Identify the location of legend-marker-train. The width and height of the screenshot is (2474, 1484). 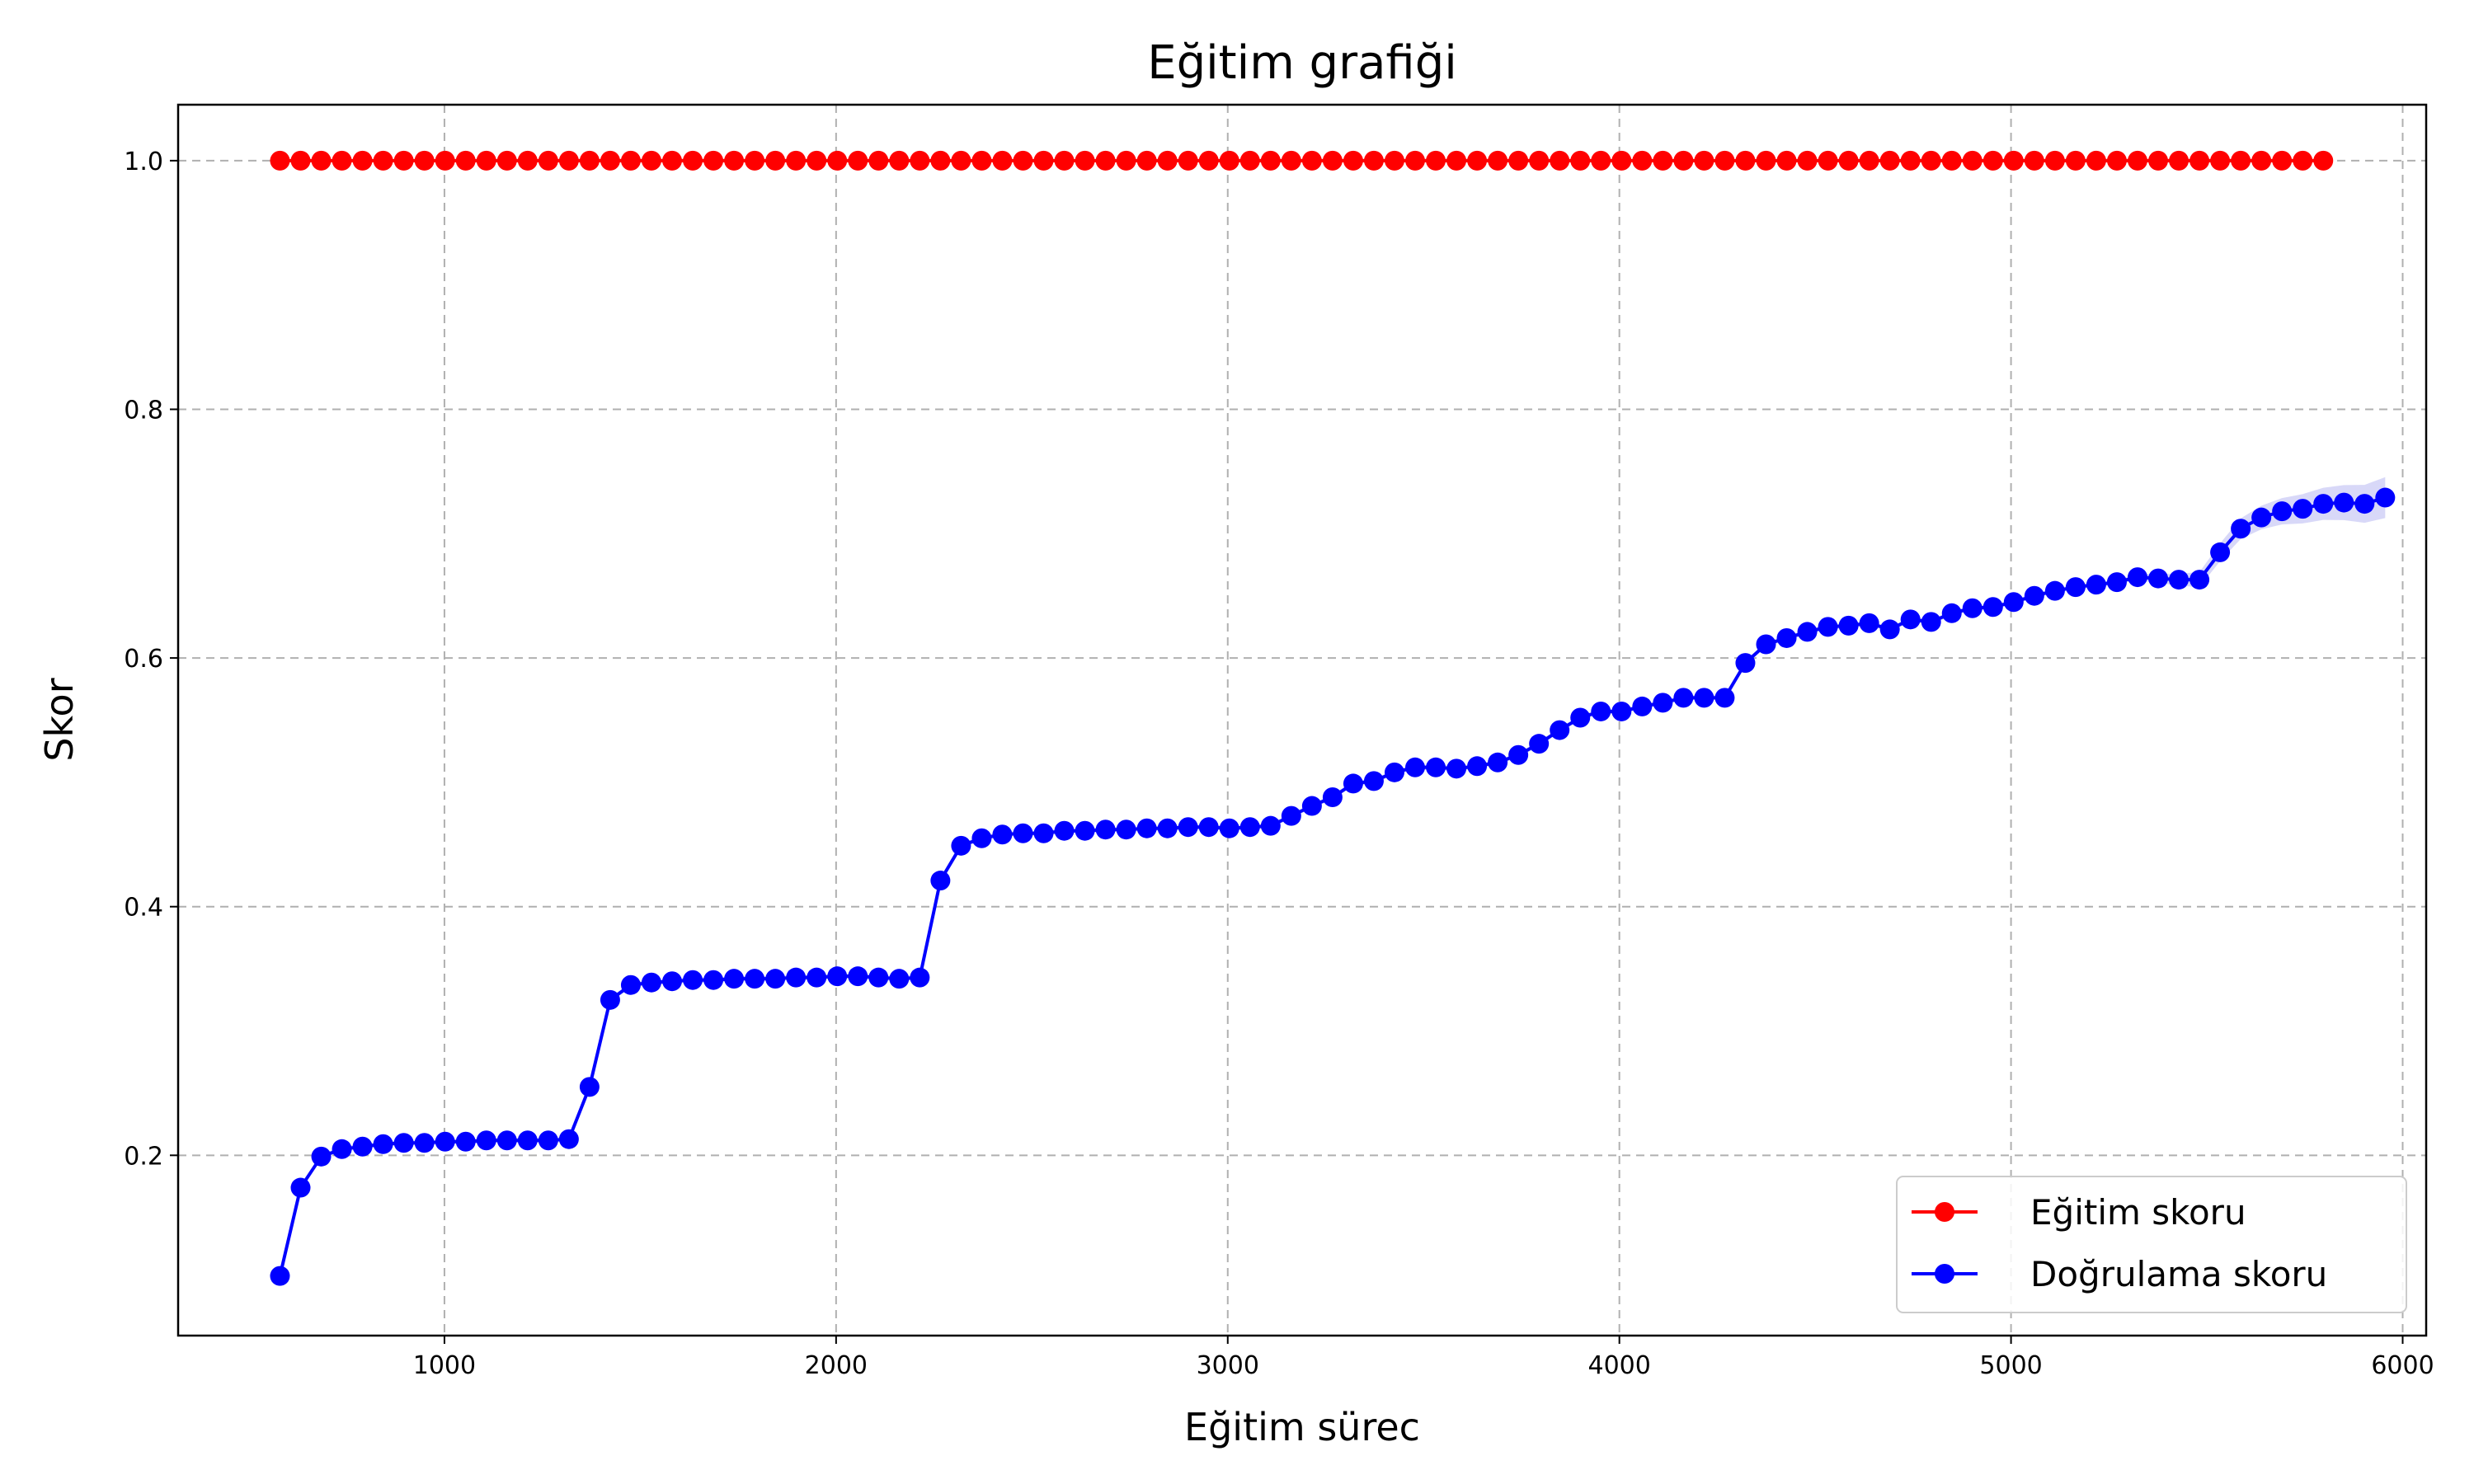
(1944, 1212).